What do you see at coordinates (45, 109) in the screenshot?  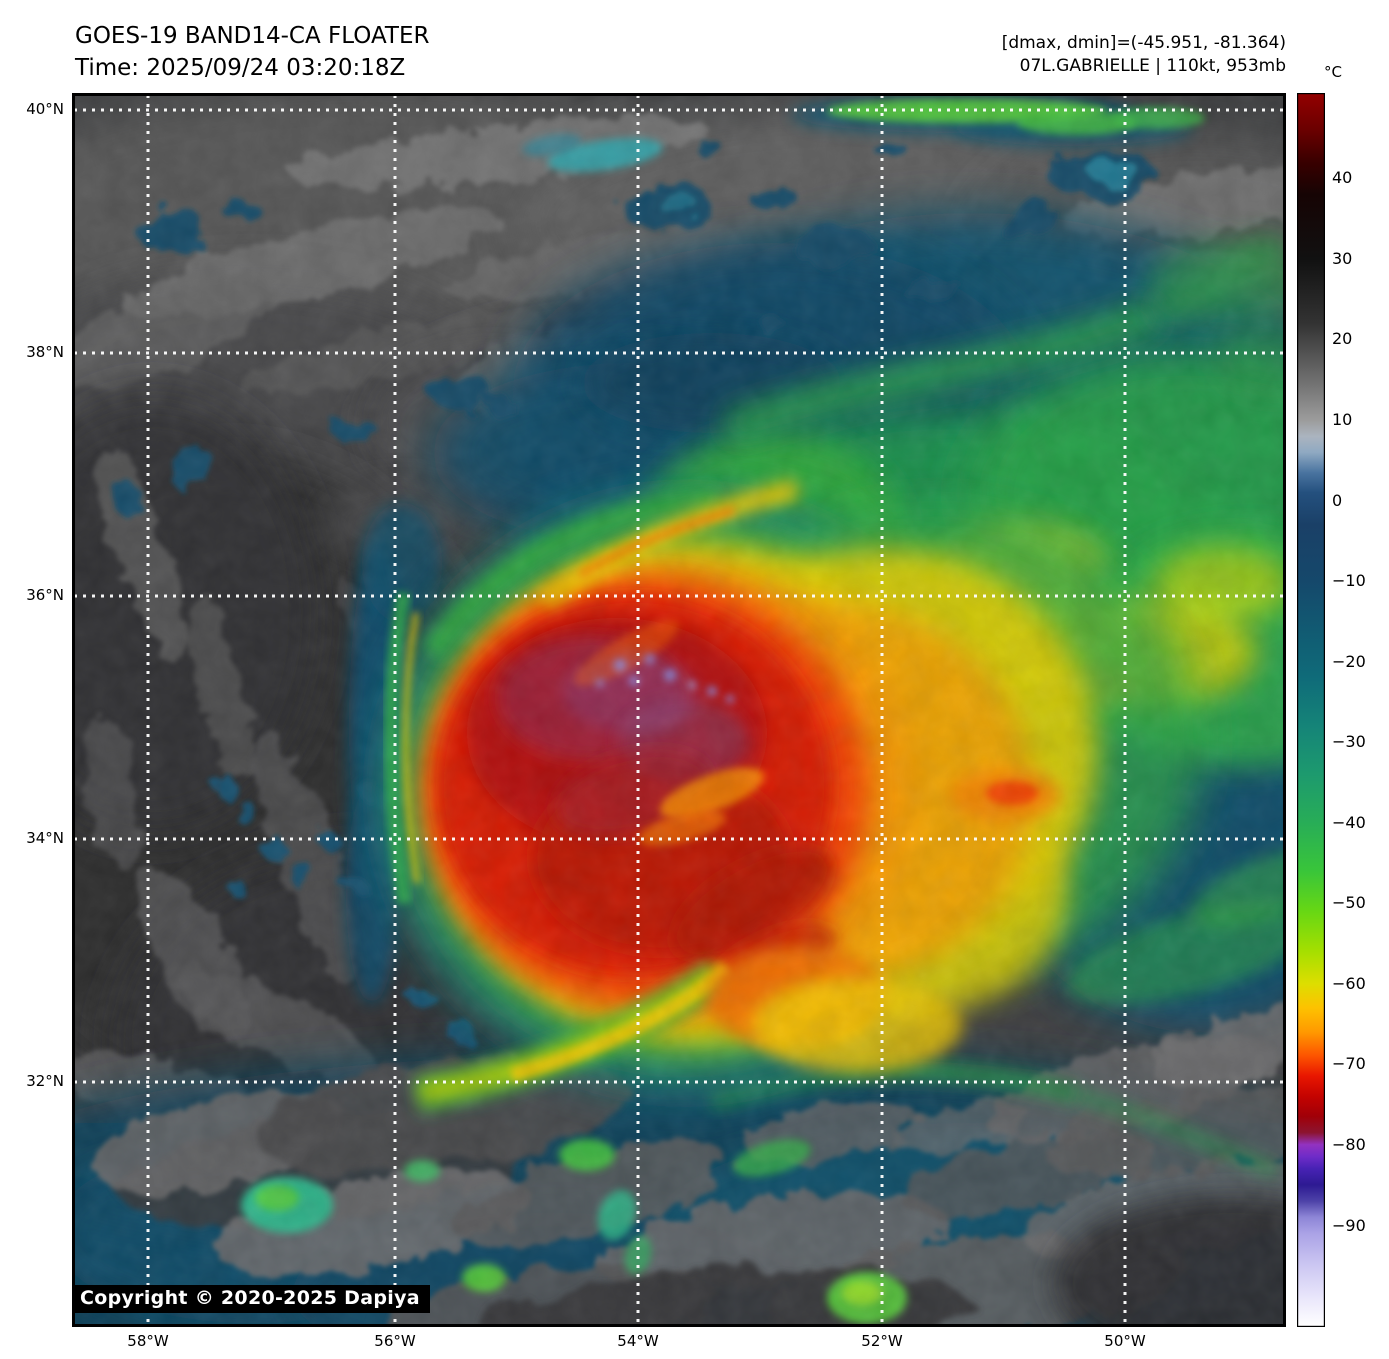 I see `lat-tick-label: 40°N` at bounding box center [45, 109].